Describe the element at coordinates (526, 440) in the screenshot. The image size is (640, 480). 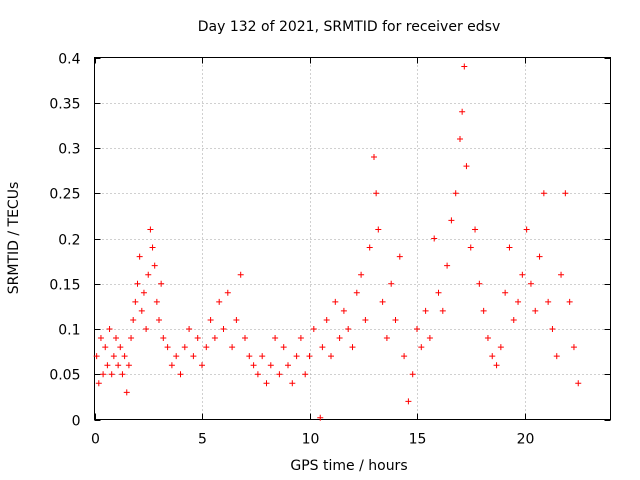
I see `x-tick-label: 20` at that location.